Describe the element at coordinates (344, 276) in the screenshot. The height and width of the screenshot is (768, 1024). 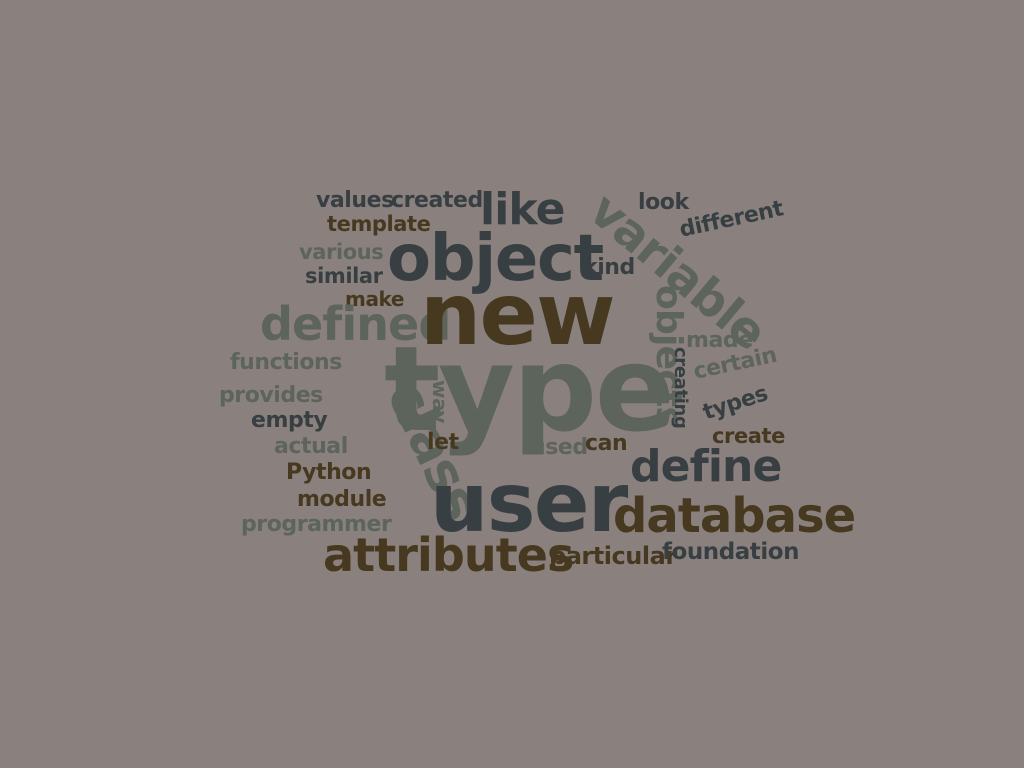
I see `word-similar: similar` at that location.